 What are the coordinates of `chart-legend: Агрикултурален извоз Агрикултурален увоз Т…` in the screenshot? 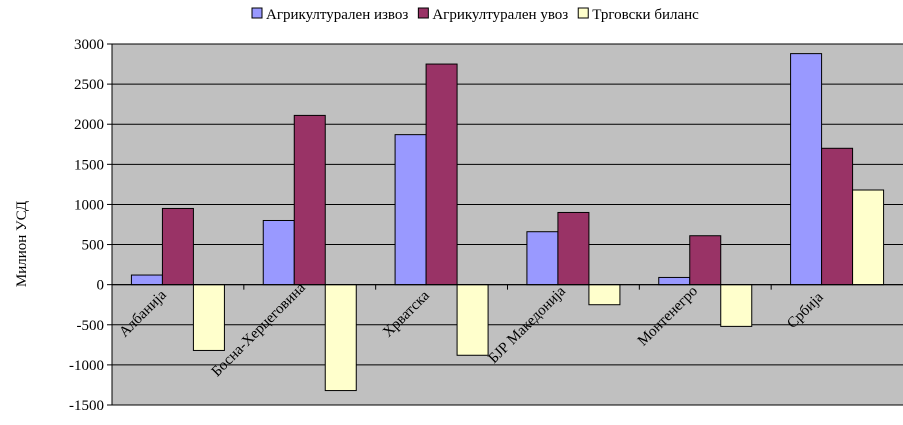 It's located at (475, 15).